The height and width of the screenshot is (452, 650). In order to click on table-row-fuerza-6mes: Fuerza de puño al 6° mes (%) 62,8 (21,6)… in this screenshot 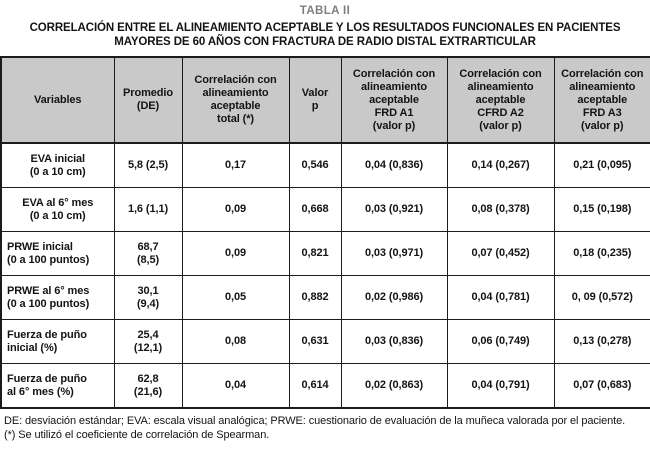, I will do `click(325, 386)`.